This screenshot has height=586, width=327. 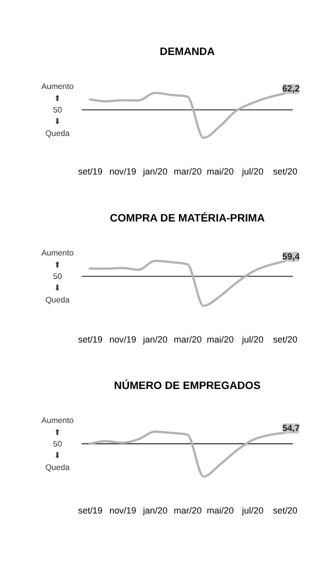 What do you see at coordinates (188, 52) in the screenshot?
I see `chart-title: DEMANDA` at bounding box center [188, 52].